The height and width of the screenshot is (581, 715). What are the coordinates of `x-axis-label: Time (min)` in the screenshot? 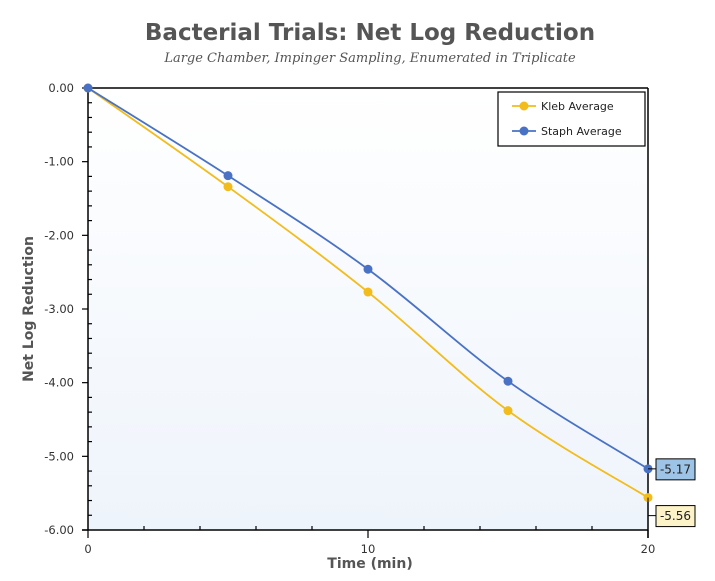 It's located at (369, 564).